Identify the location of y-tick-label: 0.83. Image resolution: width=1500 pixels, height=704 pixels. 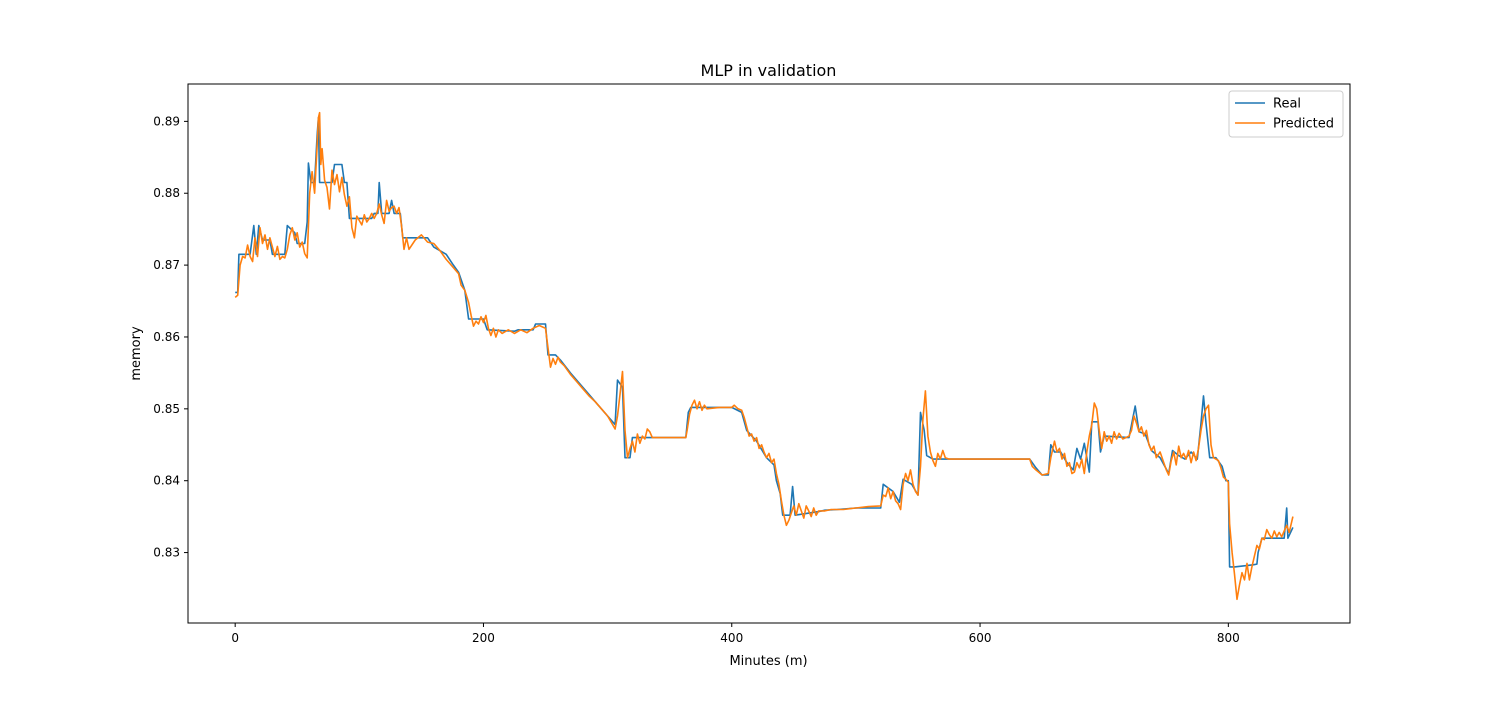
(166, 553).